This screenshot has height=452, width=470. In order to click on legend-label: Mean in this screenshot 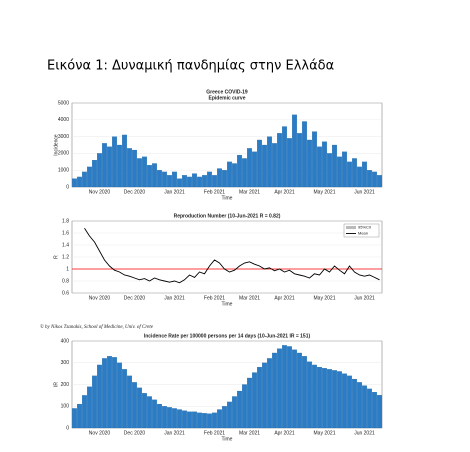, I will do `click(363, 233)`.